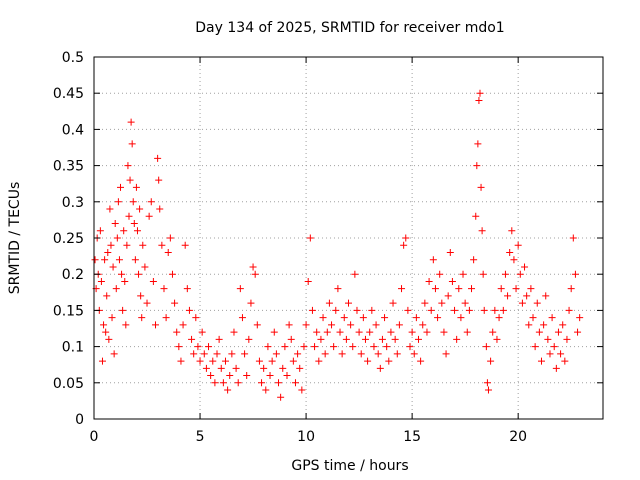 The height and width of the screenshot is (480, 640). Describe the element at coordinates (94, 437) in the screenshot. I see `x-tick-label: 0` at that location.